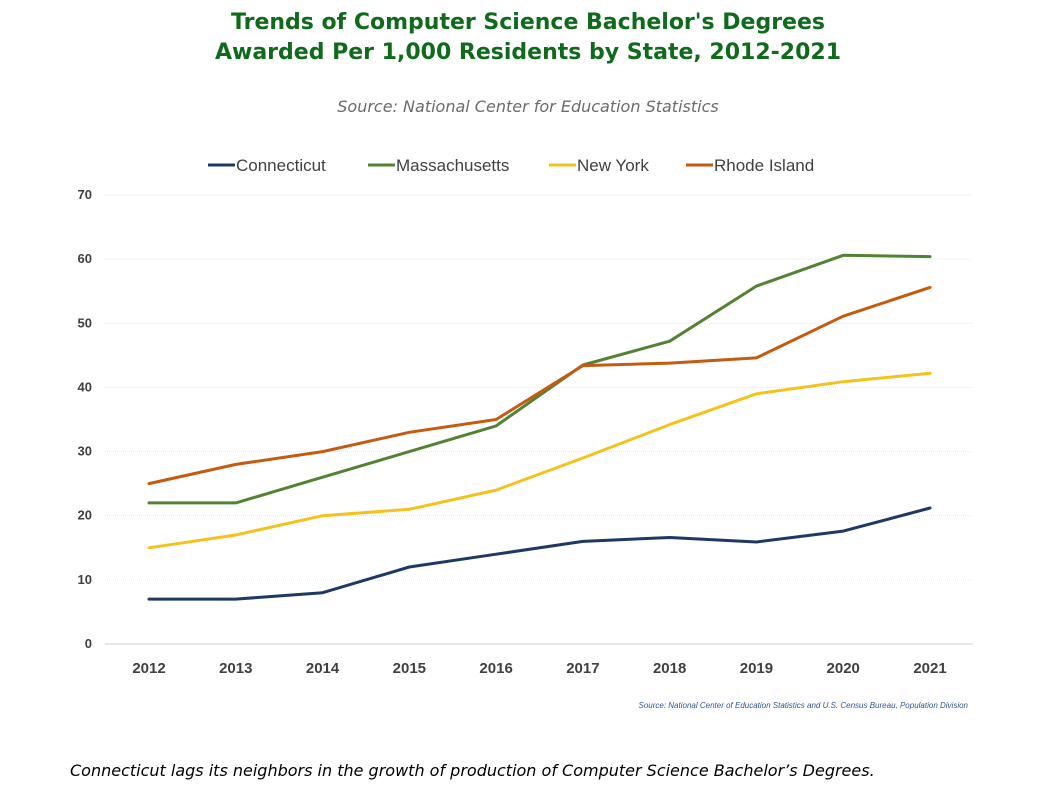  What do you see at coordinates (85, 322) in the screenshot?
I see `y-tick-label: 50` at bounding box center [85, 322].